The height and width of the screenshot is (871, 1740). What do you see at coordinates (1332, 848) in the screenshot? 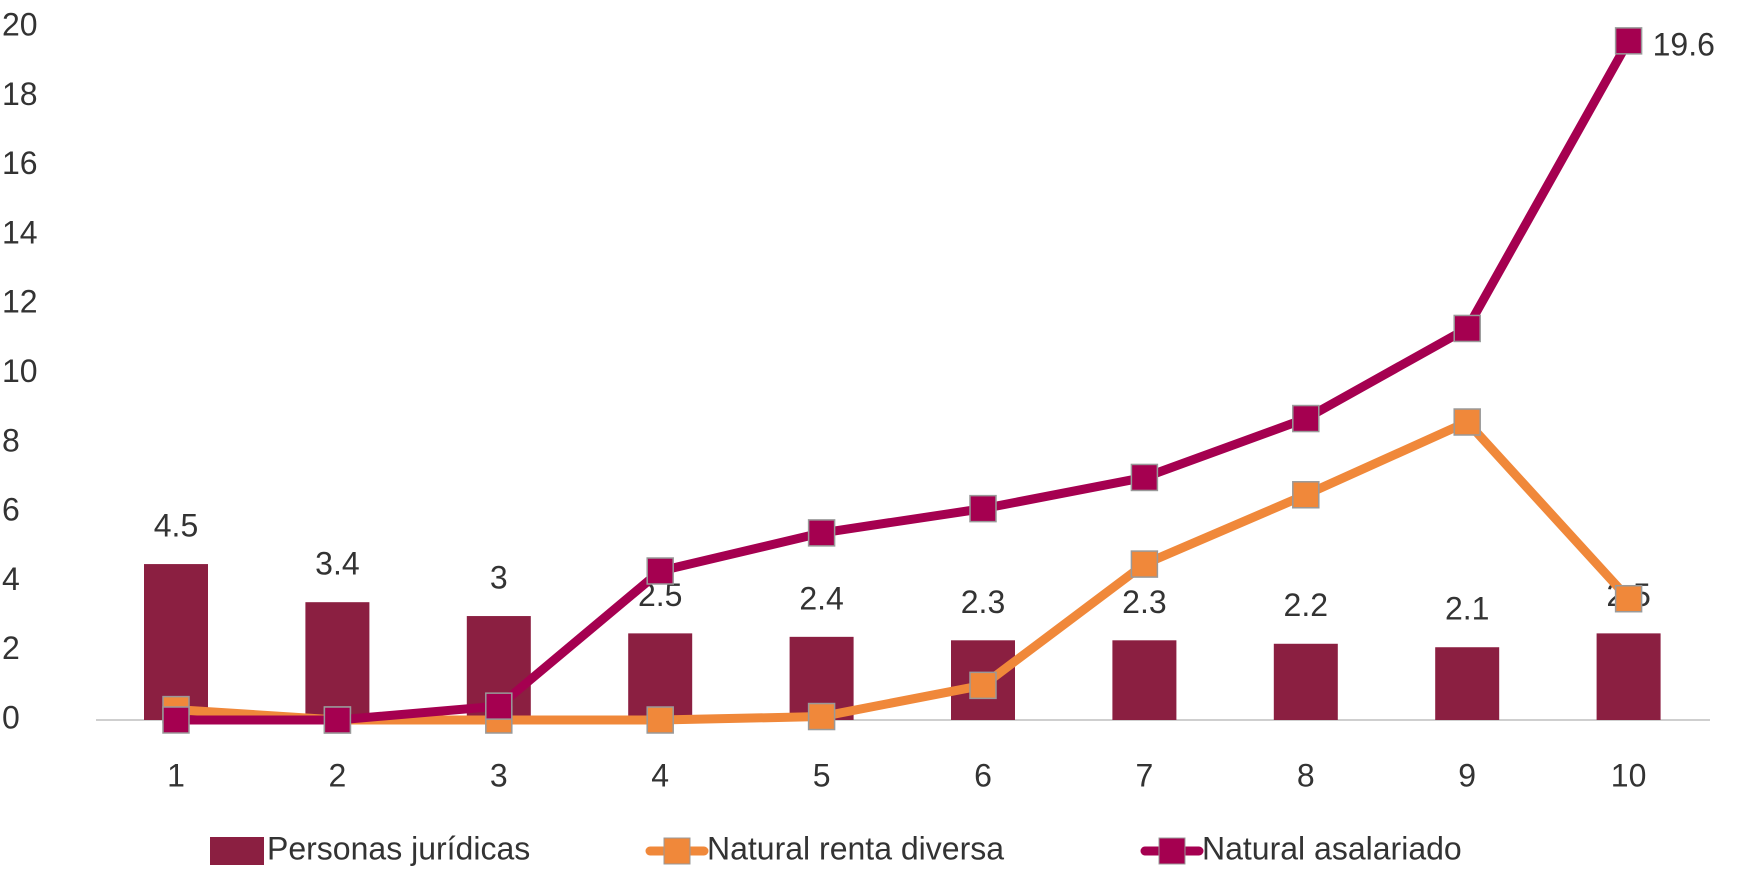
I see `legend-label: Natural asalariado` at bounding box center [1332, 848].